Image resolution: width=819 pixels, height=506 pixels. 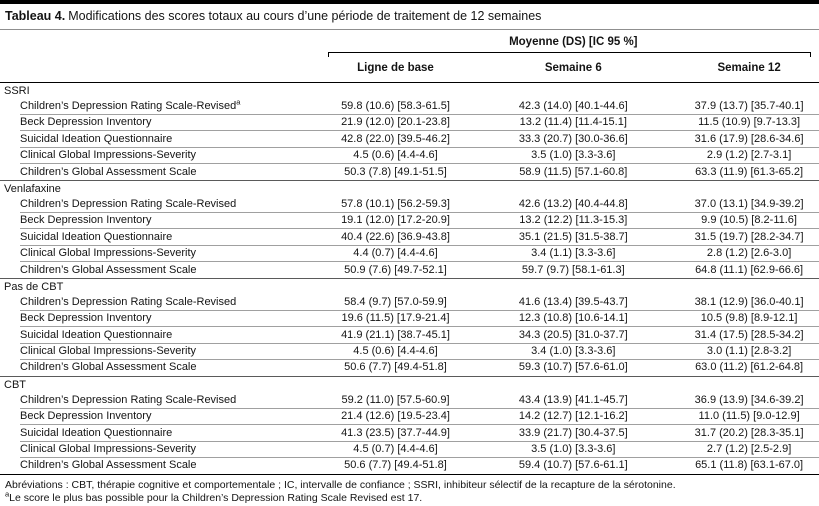 I want to click on cell-value: 38.1 (12.9) [36.0-40.1], so click(x=749, y=301).